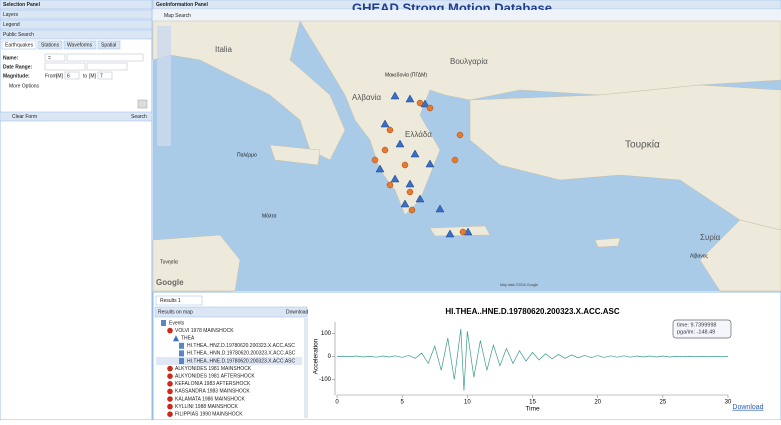  I want to click on x-tick-label: 0, so click(337, 403).